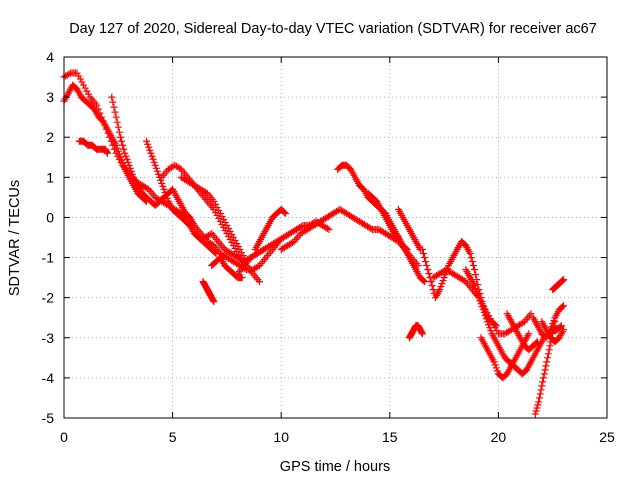  Describe the element at coordinates (387, 221) in the screenshot. I see `series-track-o` at that location.